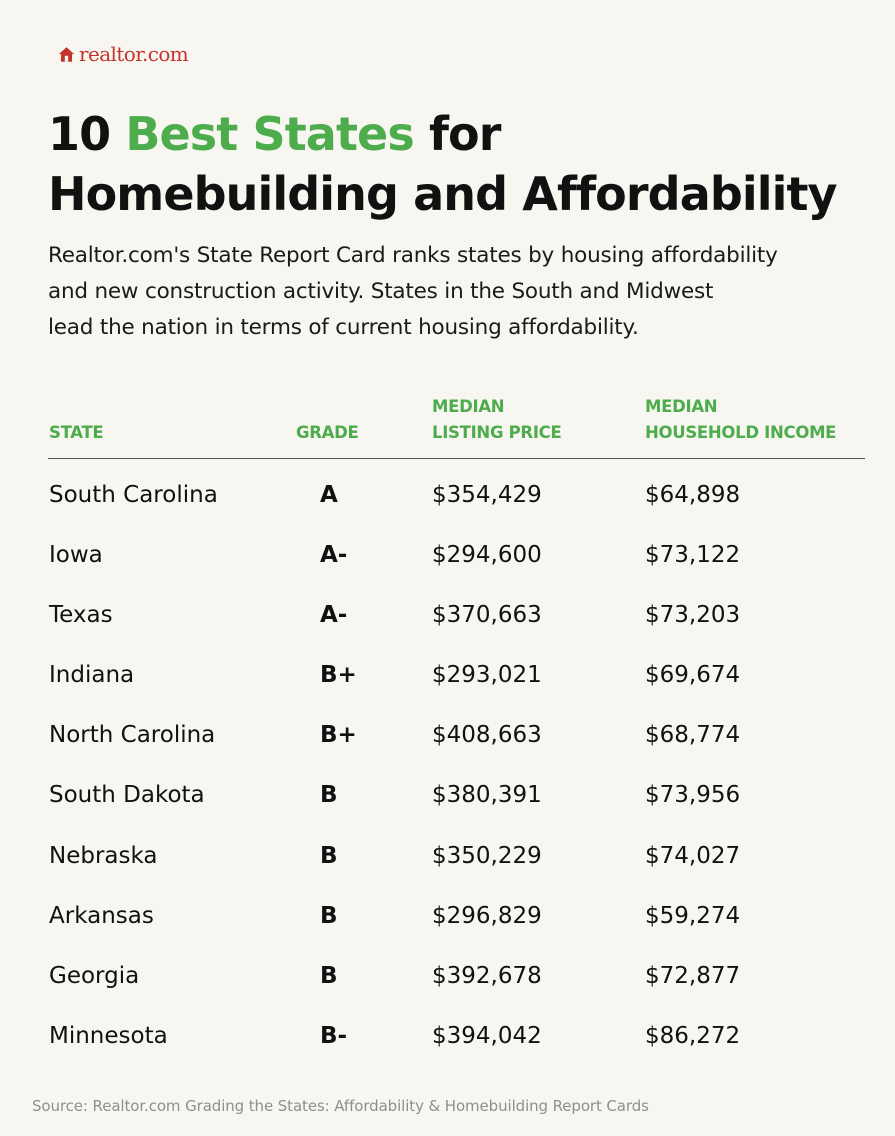 The image size is (895, 1136). I want to click on income-cell: $73,203, so click(693, 615).